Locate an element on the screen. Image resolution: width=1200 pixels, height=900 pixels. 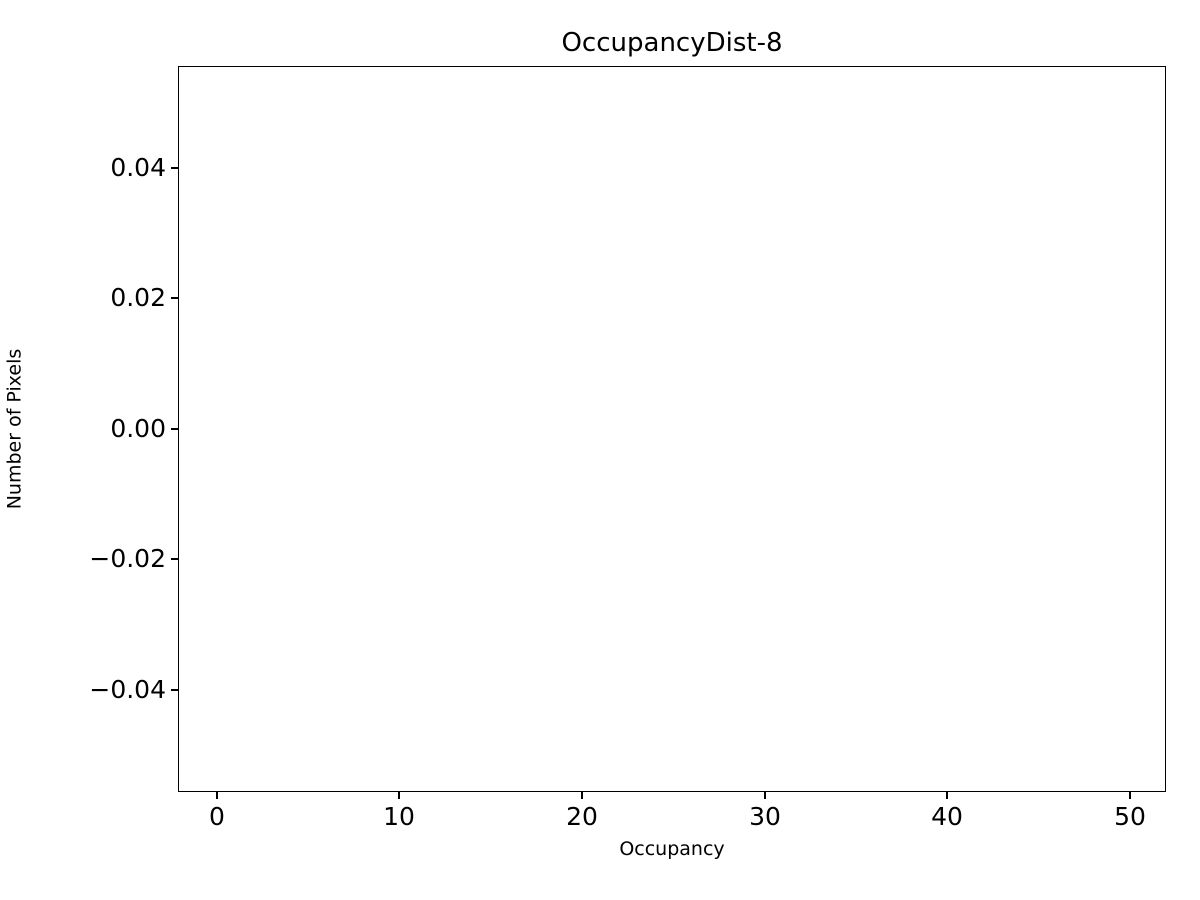
y-tick-label: 0.04 is located at coordinates (138, 167).